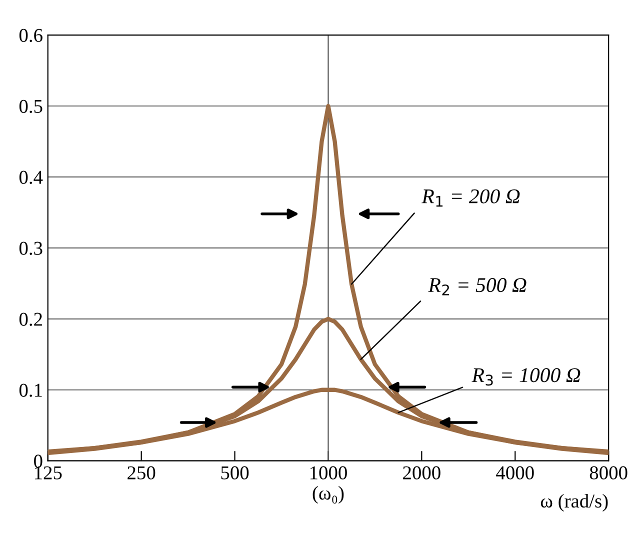 This screenshot has width=630, height=539. I want to click on y-tick-label: 0.1, so click(30, 390).